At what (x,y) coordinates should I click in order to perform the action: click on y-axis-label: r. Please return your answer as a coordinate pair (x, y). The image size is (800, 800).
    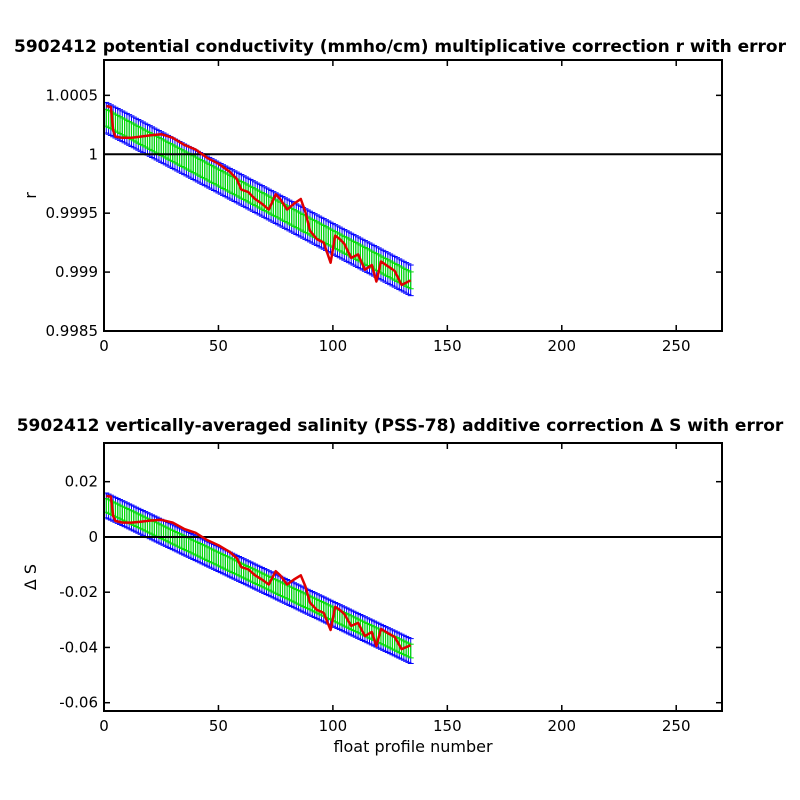
    Looking at the image, I should click on (30, 195).